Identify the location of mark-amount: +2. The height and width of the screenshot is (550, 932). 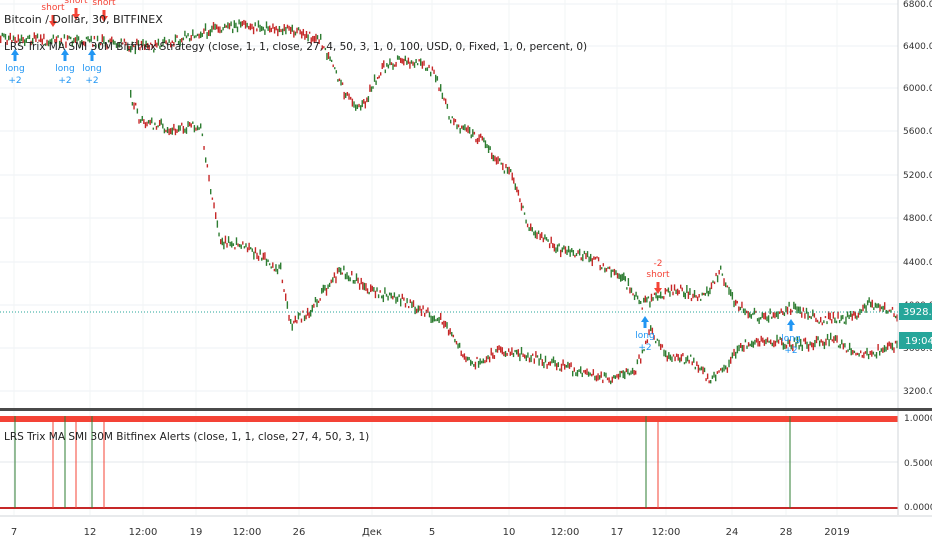
(644, 348).